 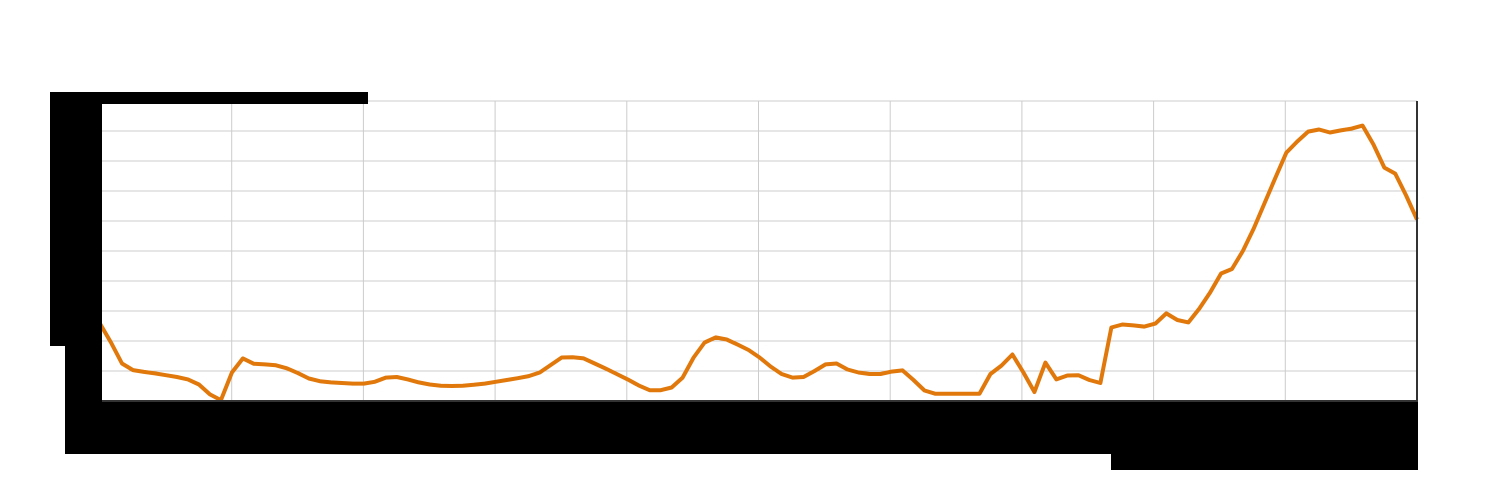 I want to click on x-axis-labels-mask-right, so click(x=1264, y=436).